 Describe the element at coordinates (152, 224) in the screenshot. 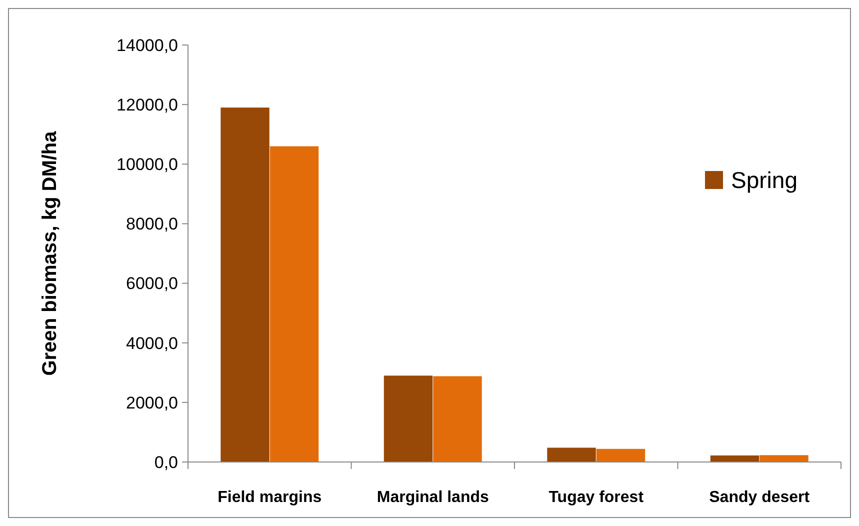

I see `y-tick-label: 8000,0` at that location.